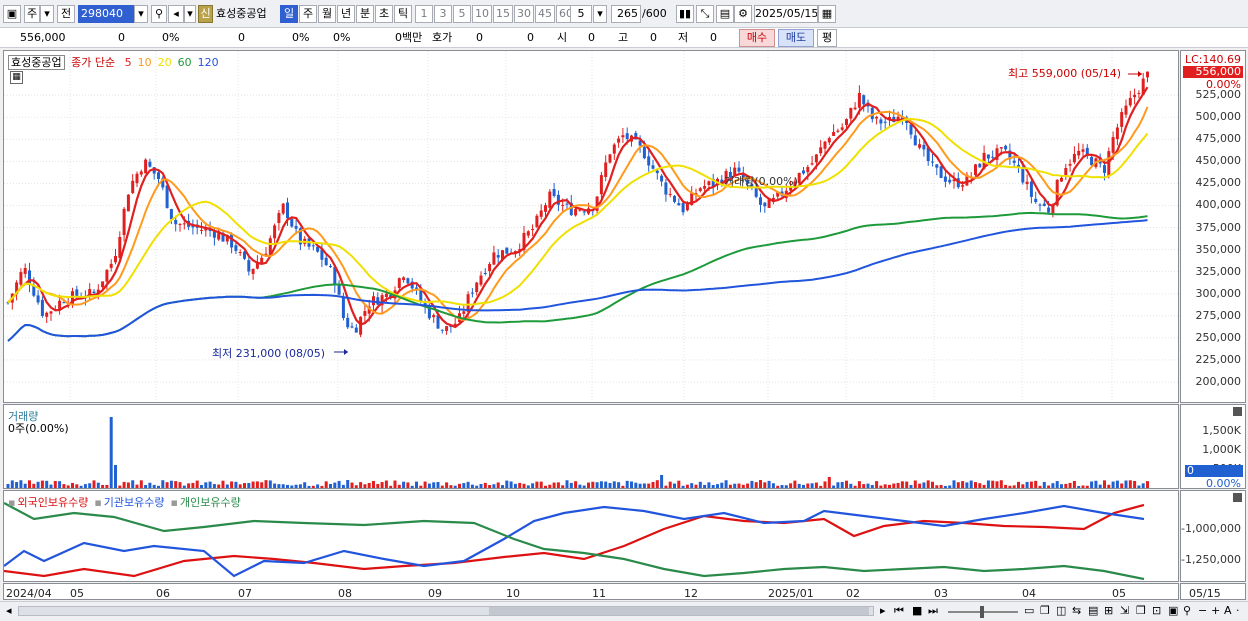 The image size is (1248, 621). I want to click on speaker-dropdown-icon: ▾, so click(190, 14).